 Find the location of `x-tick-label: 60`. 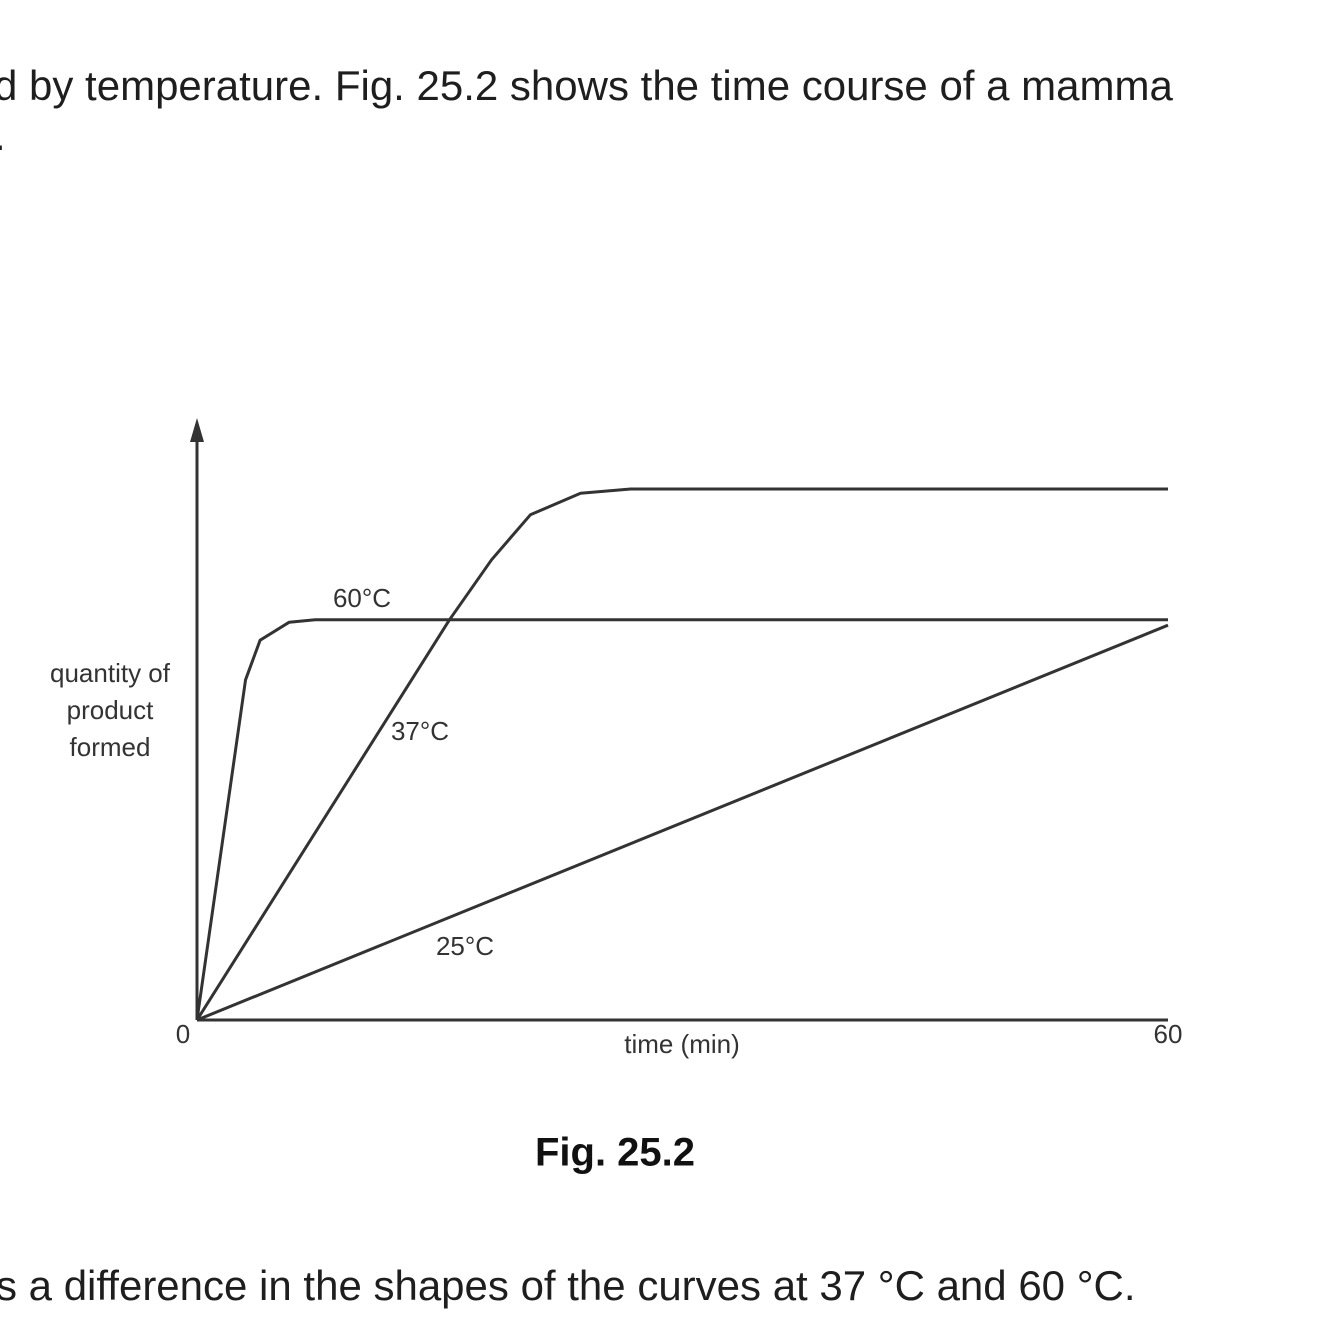

x-tick-label: 60 is located at coordinates (1168, 1034).